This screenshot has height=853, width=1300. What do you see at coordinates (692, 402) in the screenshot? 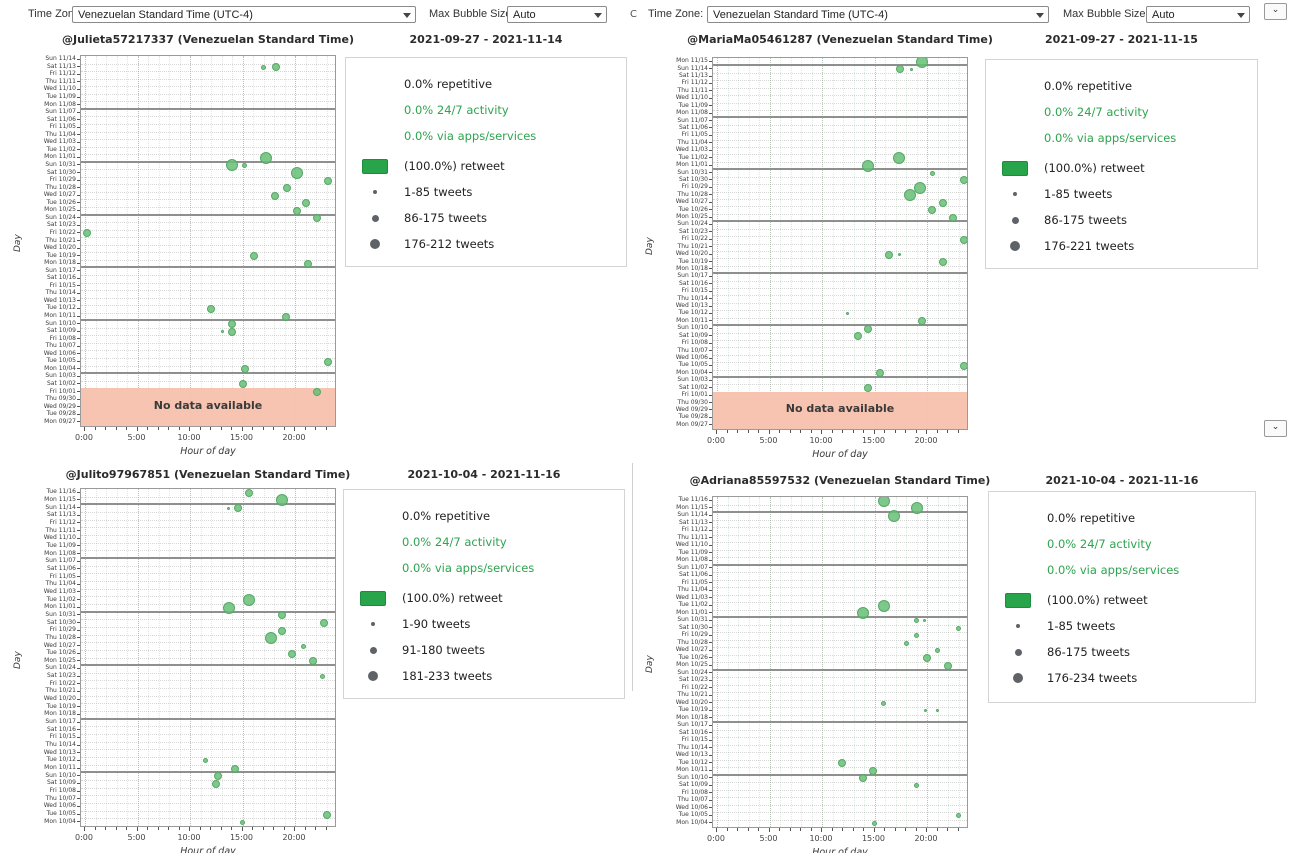
I see `y-tick-label: Thu 09/30` at bounding box center [692, 402].